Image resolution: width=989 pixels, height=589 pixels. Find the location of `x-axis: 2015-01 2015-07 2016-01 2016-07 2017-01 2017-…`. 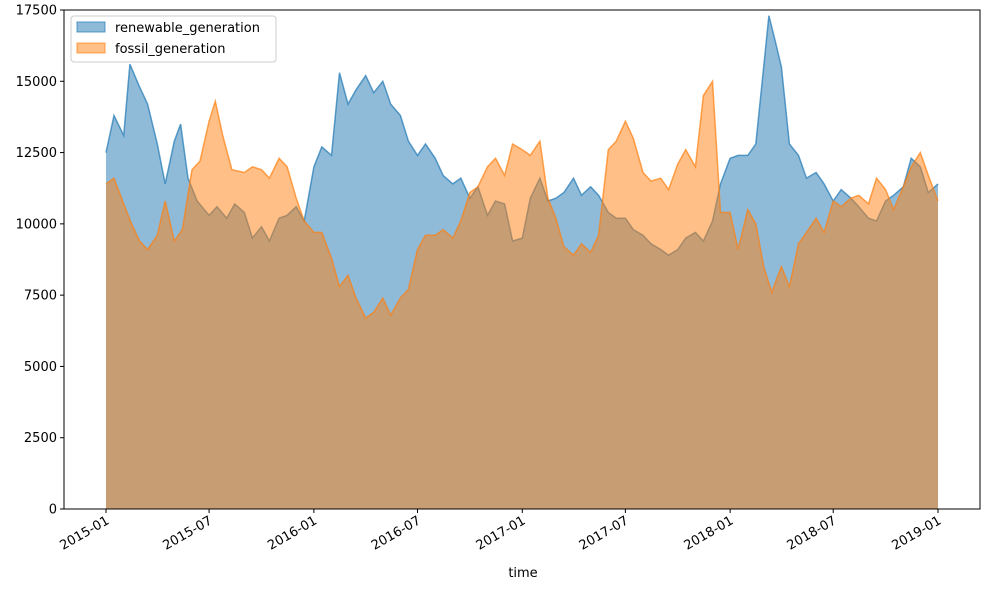

x-axis: 2015-01 2015-07 2016-01 2016-07 2017-01 2017-… is located at coordinates (500, 531).